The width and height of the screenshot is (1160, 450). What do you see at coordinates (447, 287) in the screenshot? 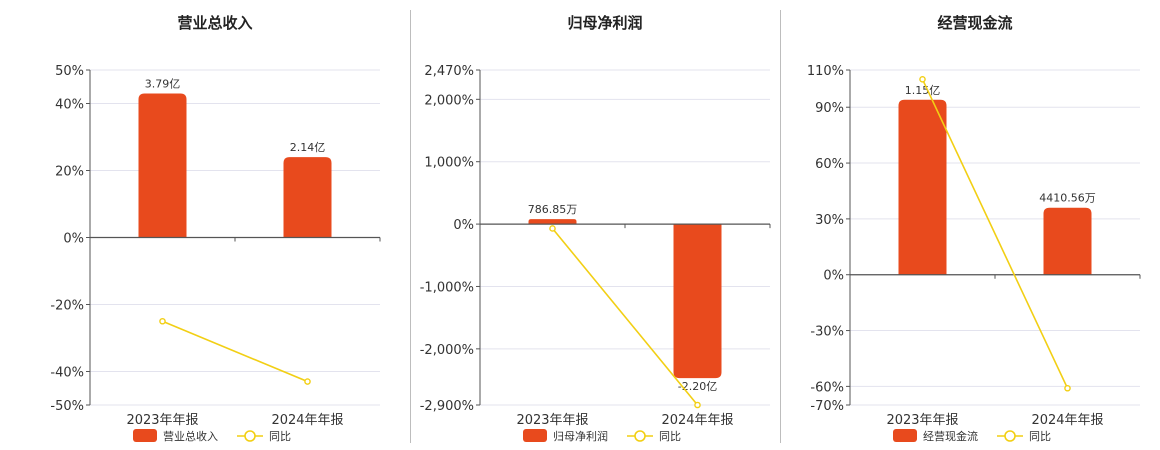
I see `y-tick-label: -1,000%` at bounding box center [447, 287].